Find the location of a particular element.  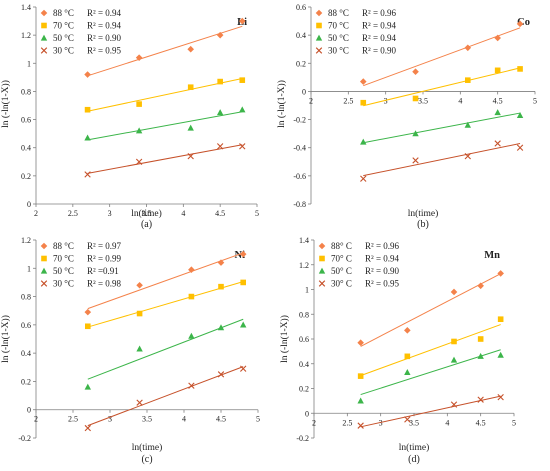

panel-element-label: Mn is located at coordinates (492, 255).